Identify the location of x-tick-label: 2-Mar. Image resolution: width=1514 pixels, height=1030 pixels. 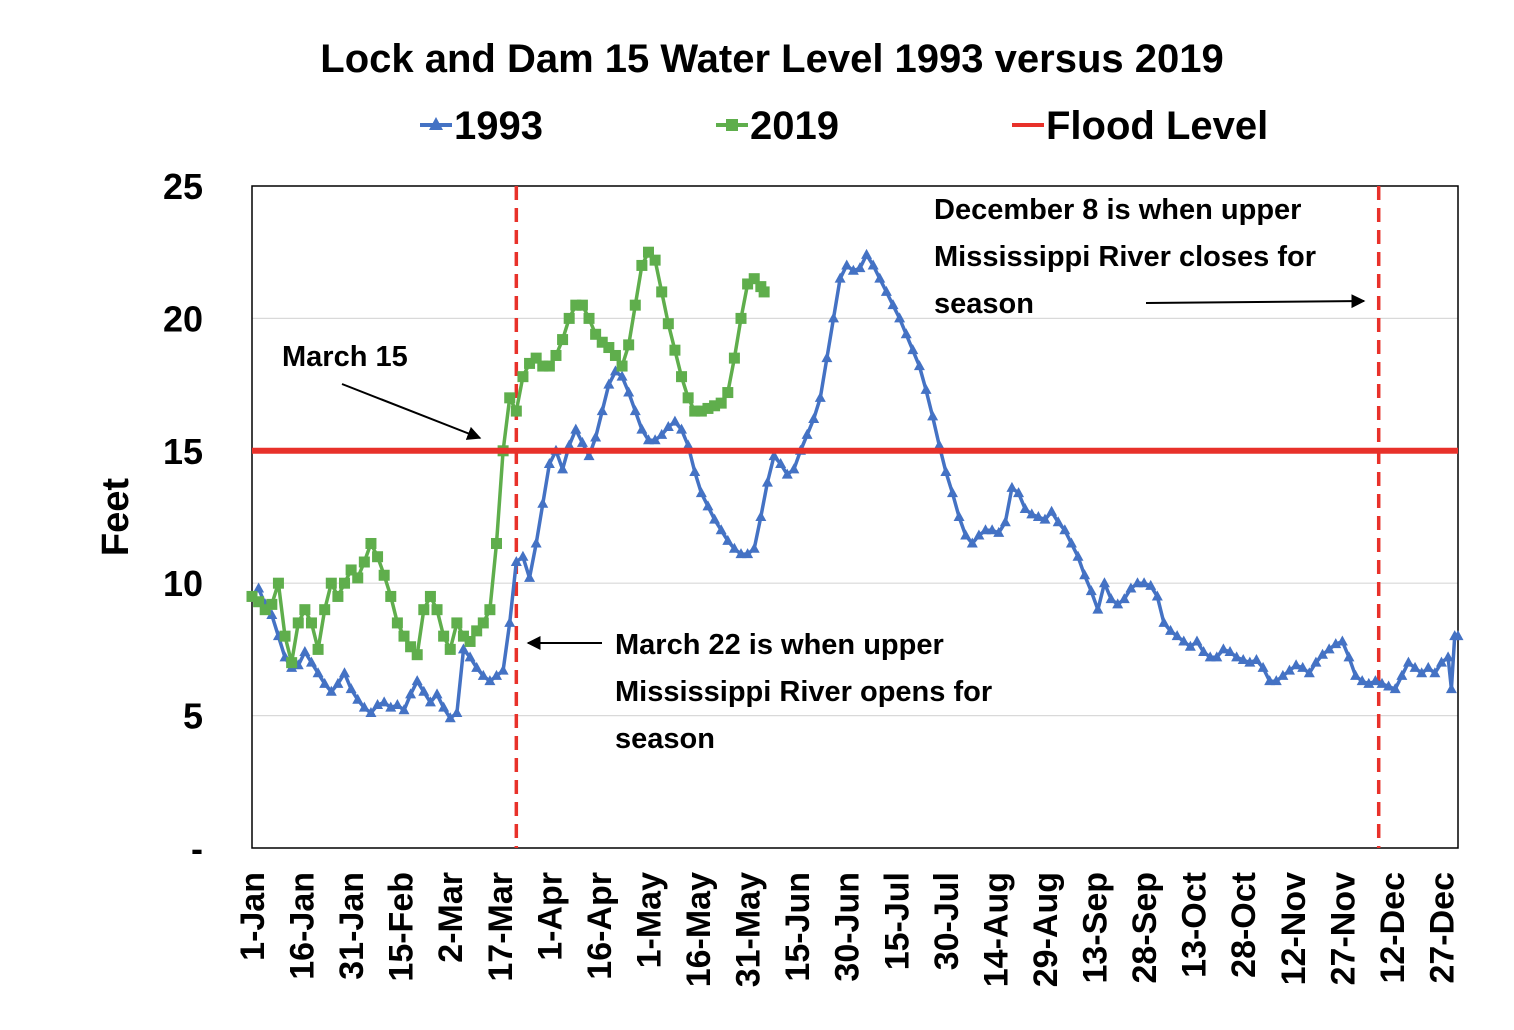
(451, 917).